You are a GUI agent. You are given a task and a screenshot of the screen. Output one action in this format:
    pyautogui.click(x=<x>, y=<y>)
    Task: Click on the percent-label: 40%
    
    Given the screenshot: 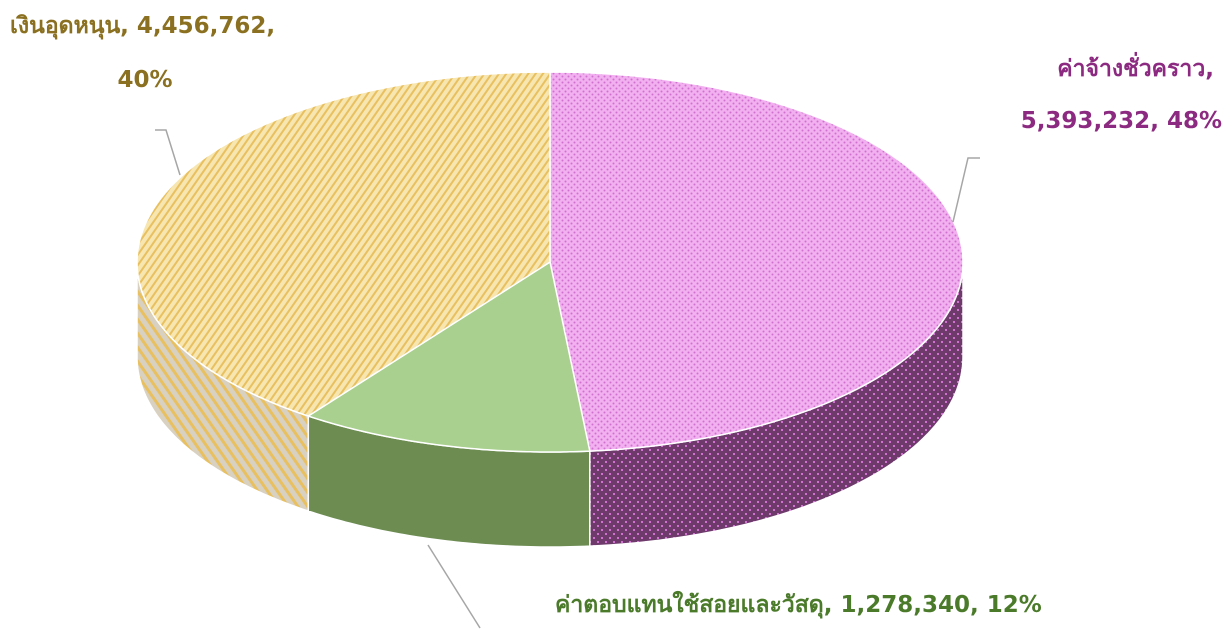 What is the action you would take?
    pyautogui.click(x=144, y=80)
    